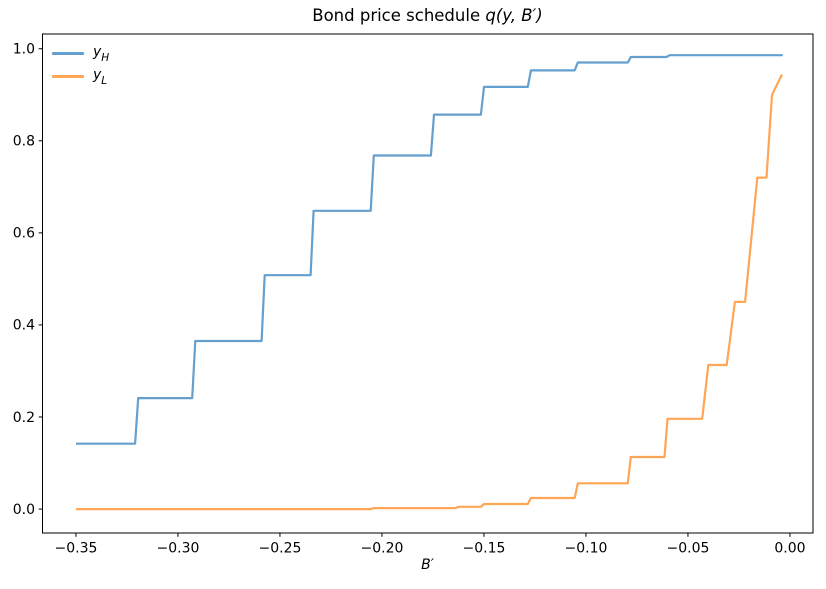 The image size is (826, 589). Describe the element at coordinates (24, 510) in the screenshot. I see `y-tick-label: 0.0` at that location.